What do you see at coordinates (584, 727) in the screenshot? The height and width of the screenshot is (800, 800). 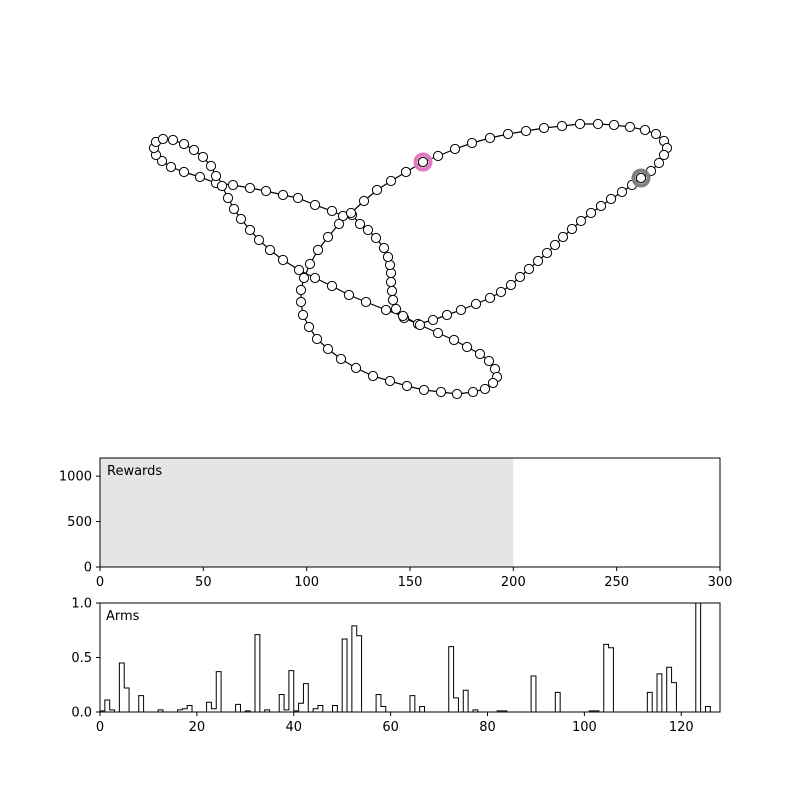 I see `arms-xtick-label: 100` at bounding box center [584, 727].